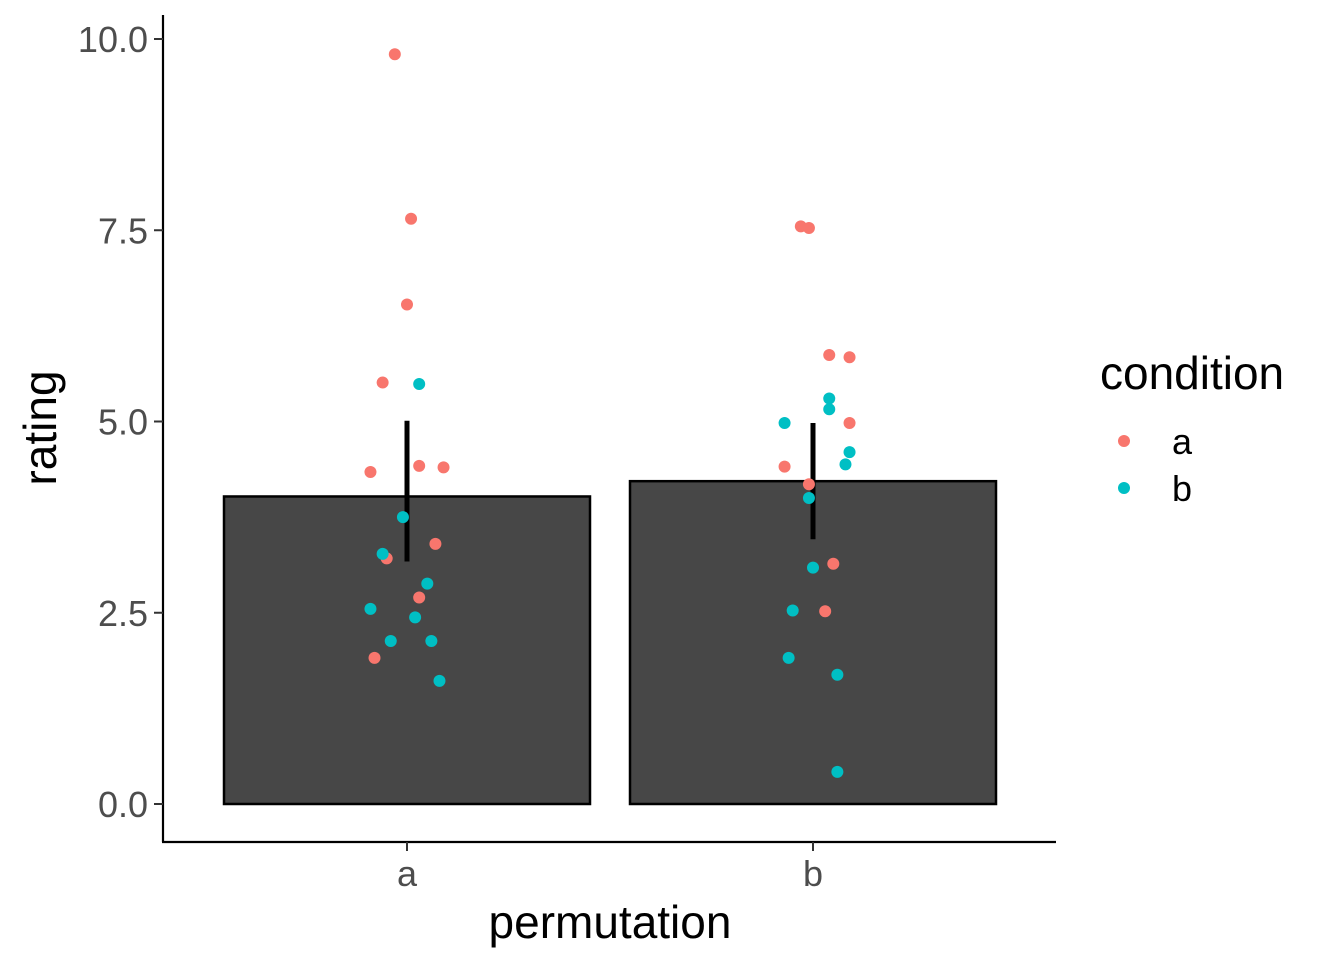 The width and height of the screenshot is (1344, 960). What do you see at coordinates (40, 427) in the screenshot?
I see `y-axis-title: rating` at bounding box center [40, 427].